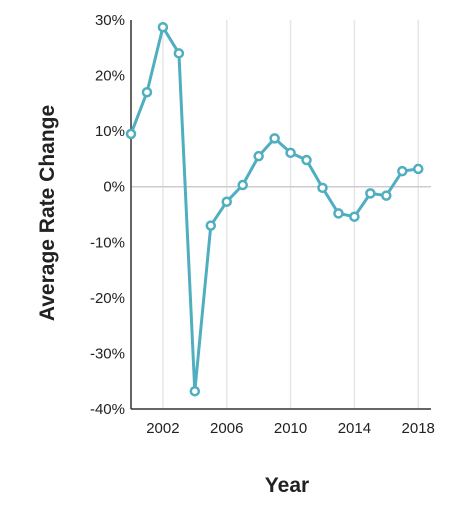  Describe the element at coordinates (110, 76) in the screenshot. I see `y-tick-label: 20%` at that location.